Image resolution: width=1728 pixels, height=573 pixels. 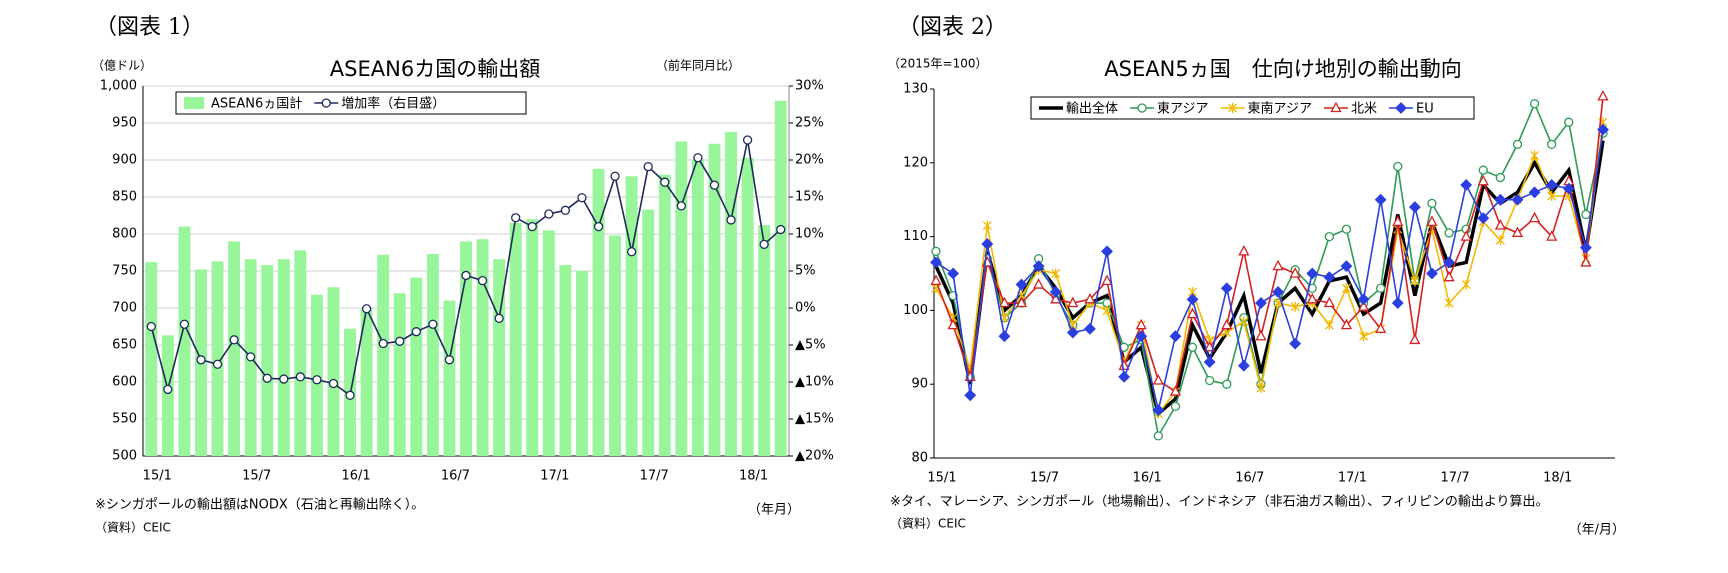 I want to click on source: （資料）CEIC, so click(x=133, y=528).